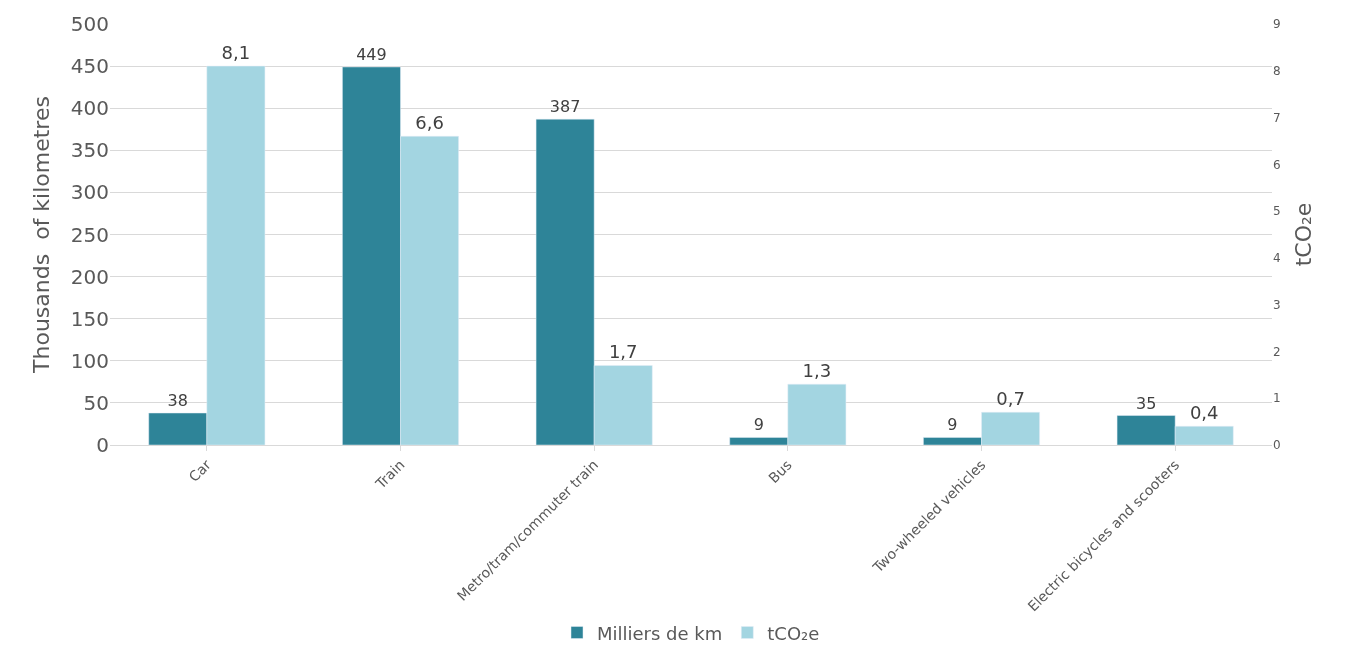 This screenshot has height=663, width=1372. What do you see at coordinates (89, 318) in the screenshot?
I see `y-tick-label: 150` at bounding box center [89, 318].